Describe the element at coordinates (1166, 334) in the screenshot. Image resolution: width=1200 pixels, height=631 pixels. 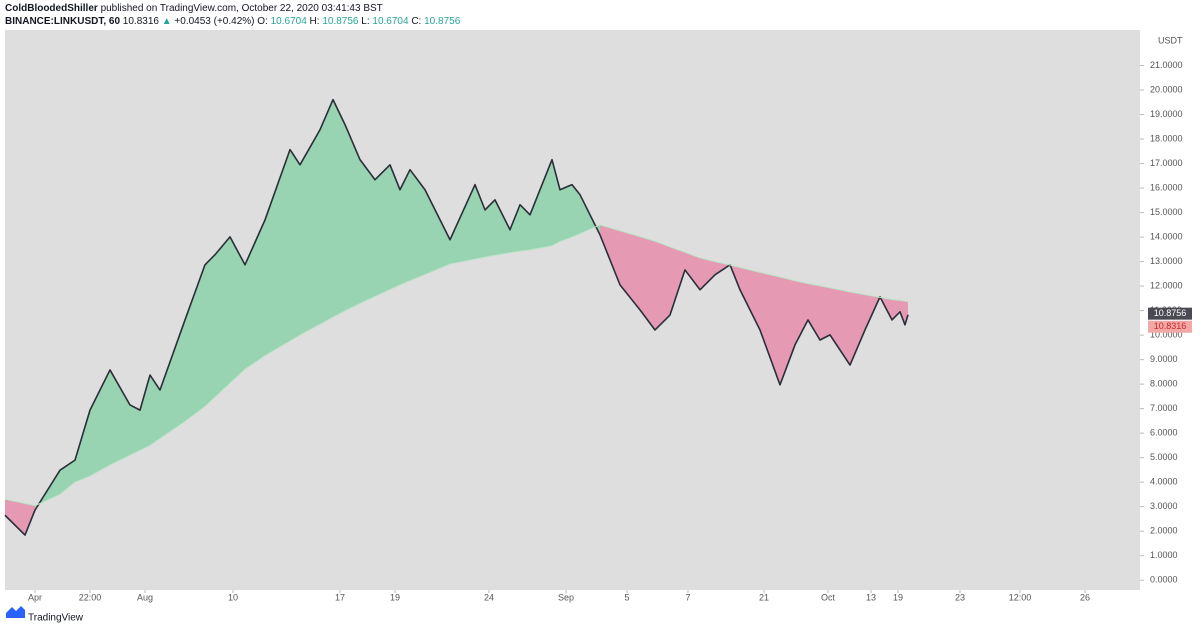
I see `y-tick-label: 10.0000` at that location.